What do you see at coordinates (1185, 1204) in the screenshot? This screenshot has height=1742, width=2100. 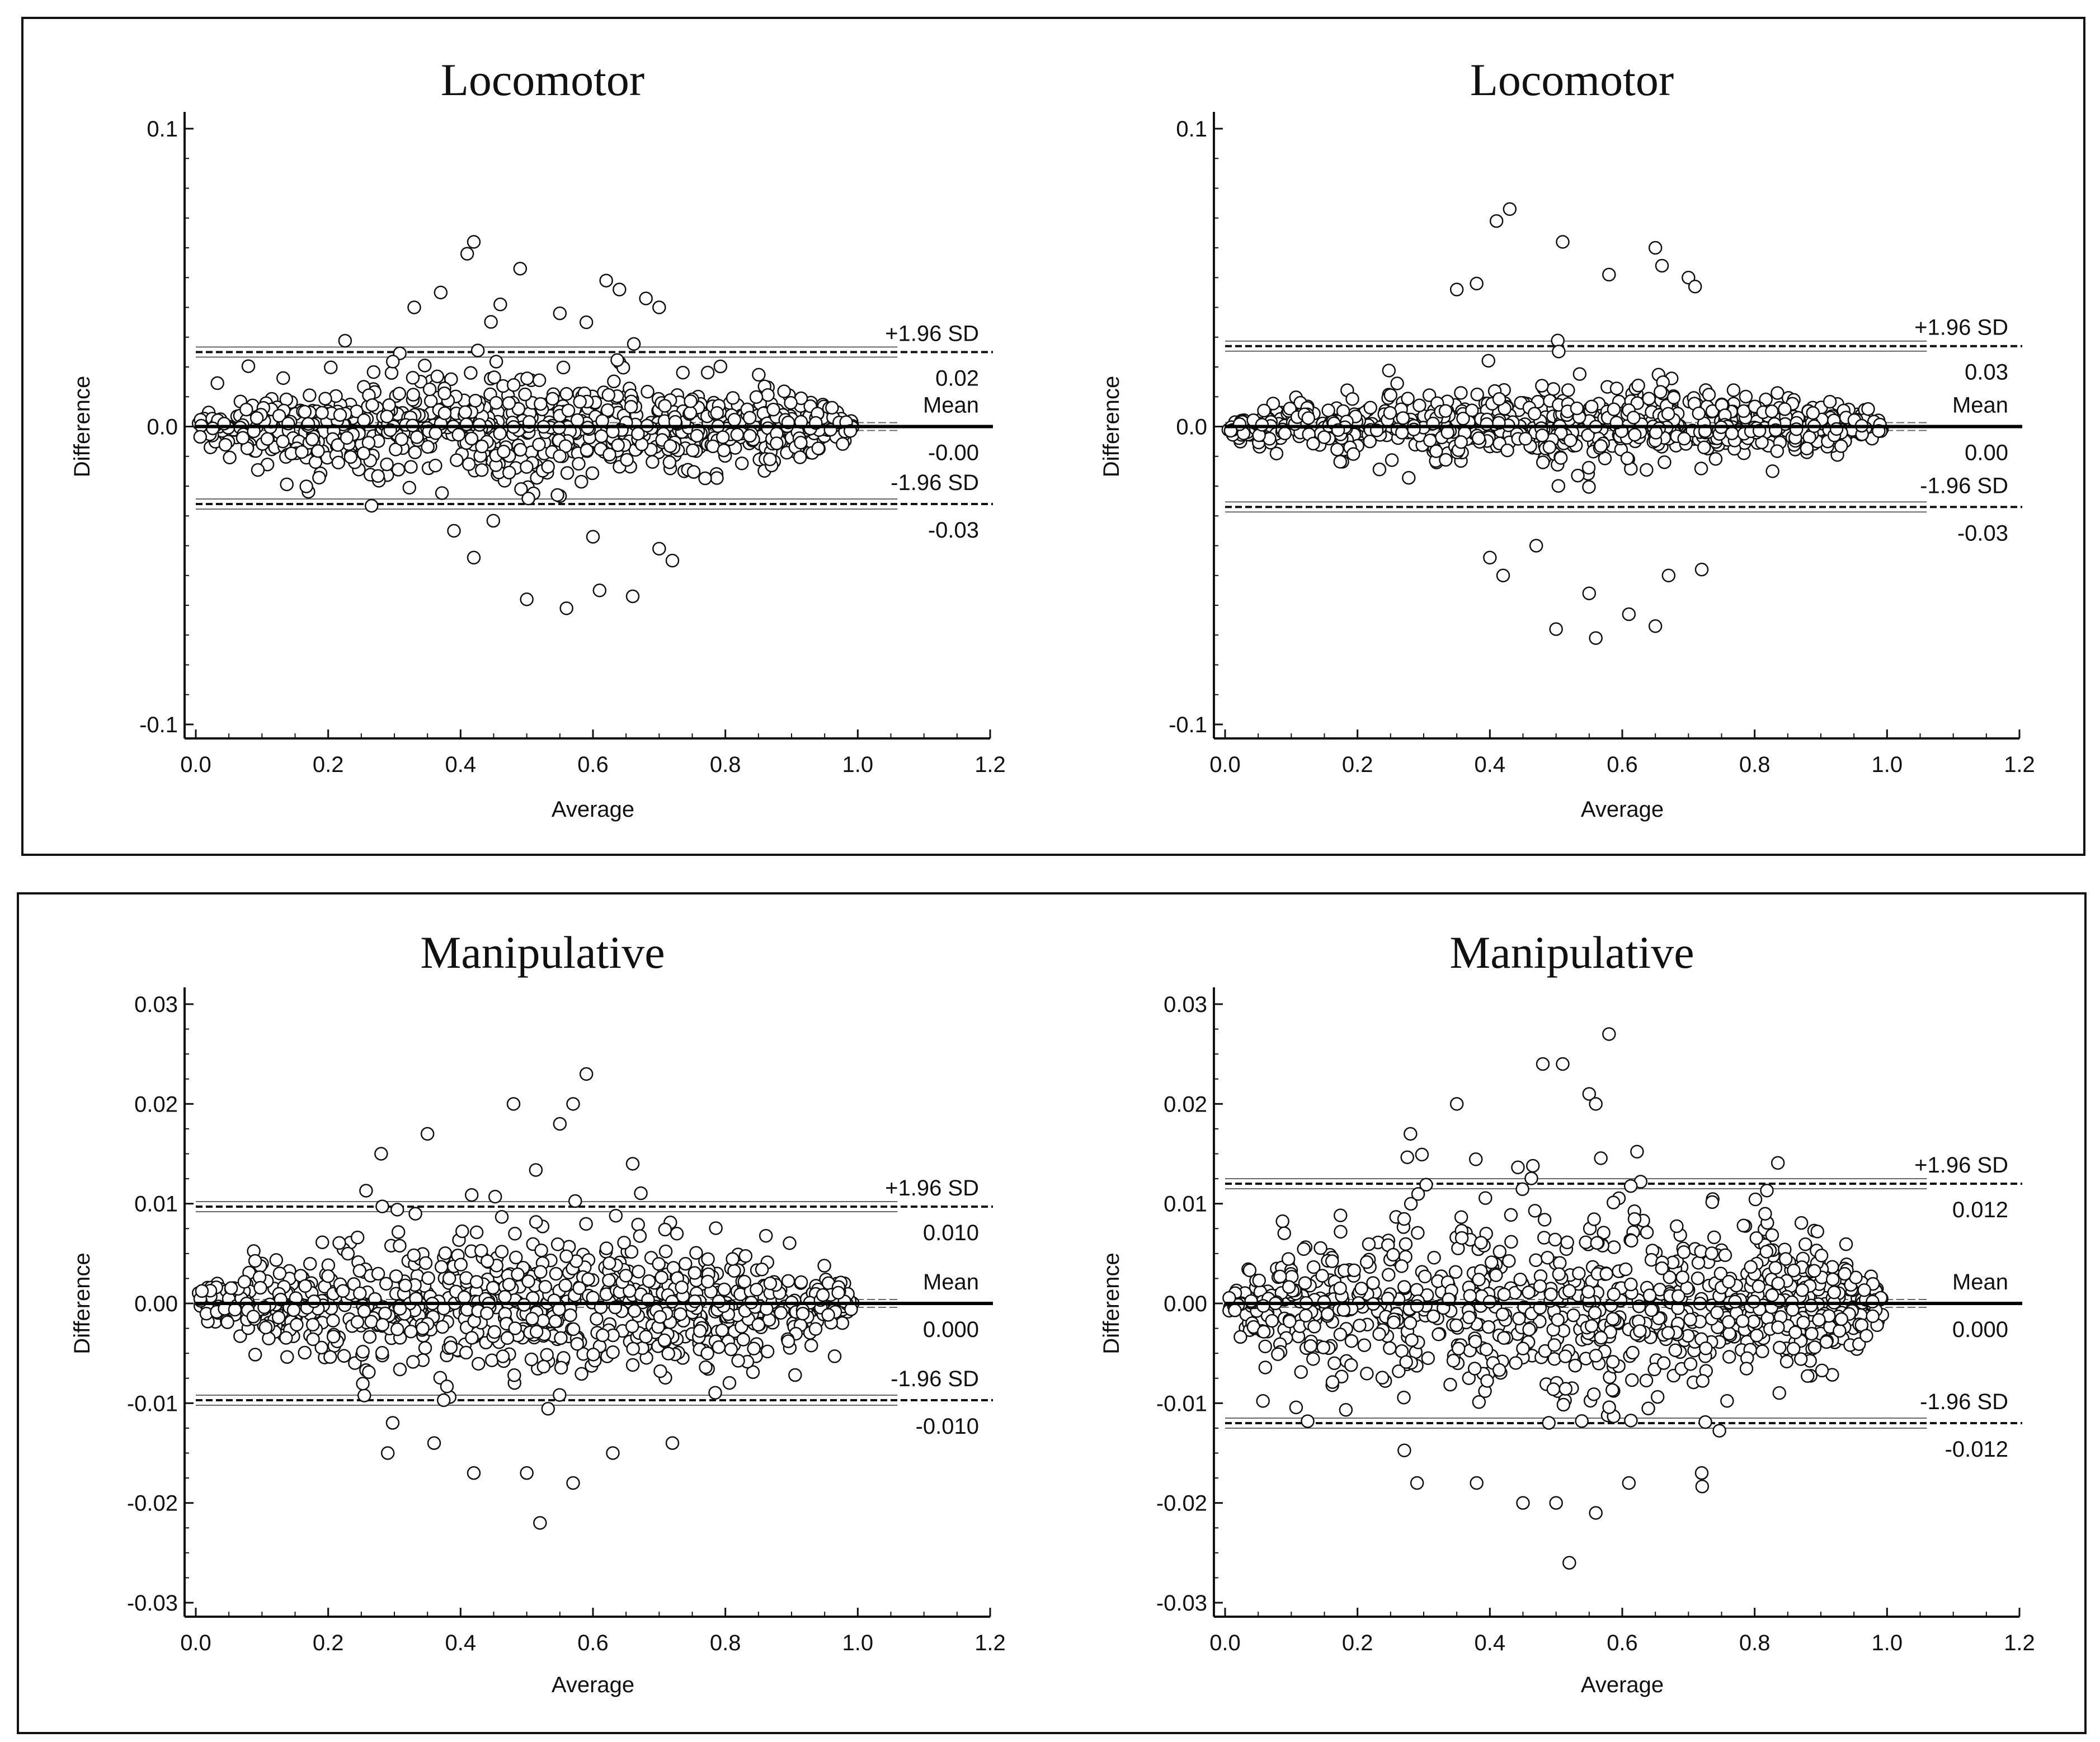 I see `y-tick-label: 0.01` at bounding box center [1185, 1204].